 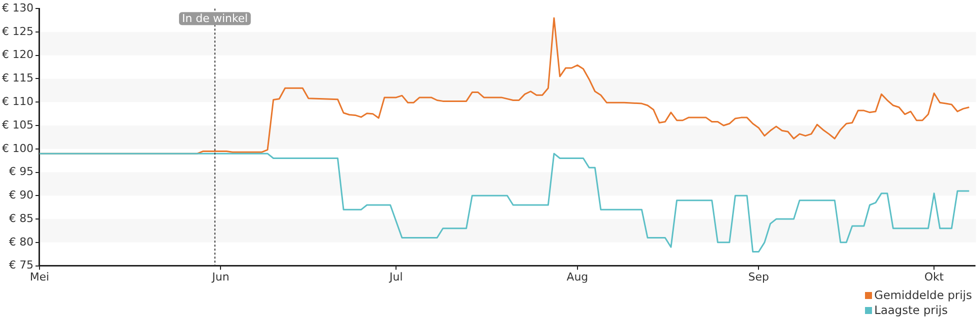 What do you see at coordinates (911, 310) in the screenshot?
I see `legend-label: Laagste prijs` at bounding box center [911, 310].